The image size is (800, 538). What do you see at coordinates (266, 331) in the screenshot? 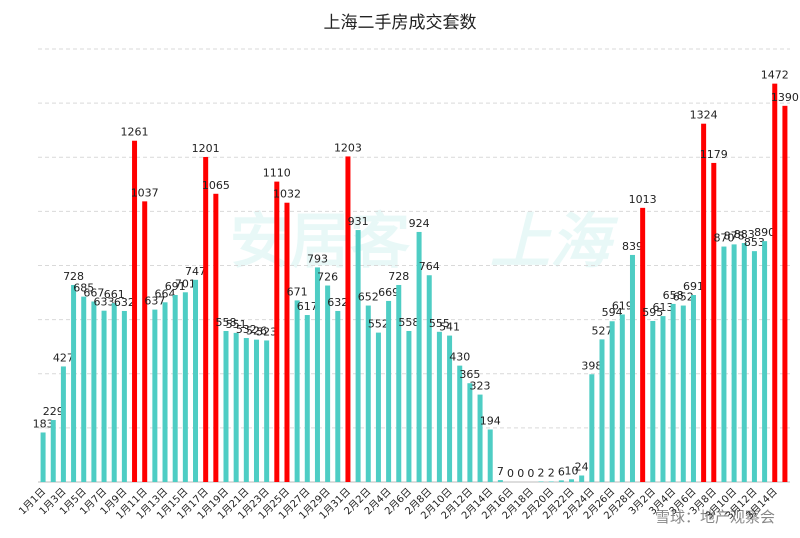
I see `value-label: 523` at bounding box center [266, 331].